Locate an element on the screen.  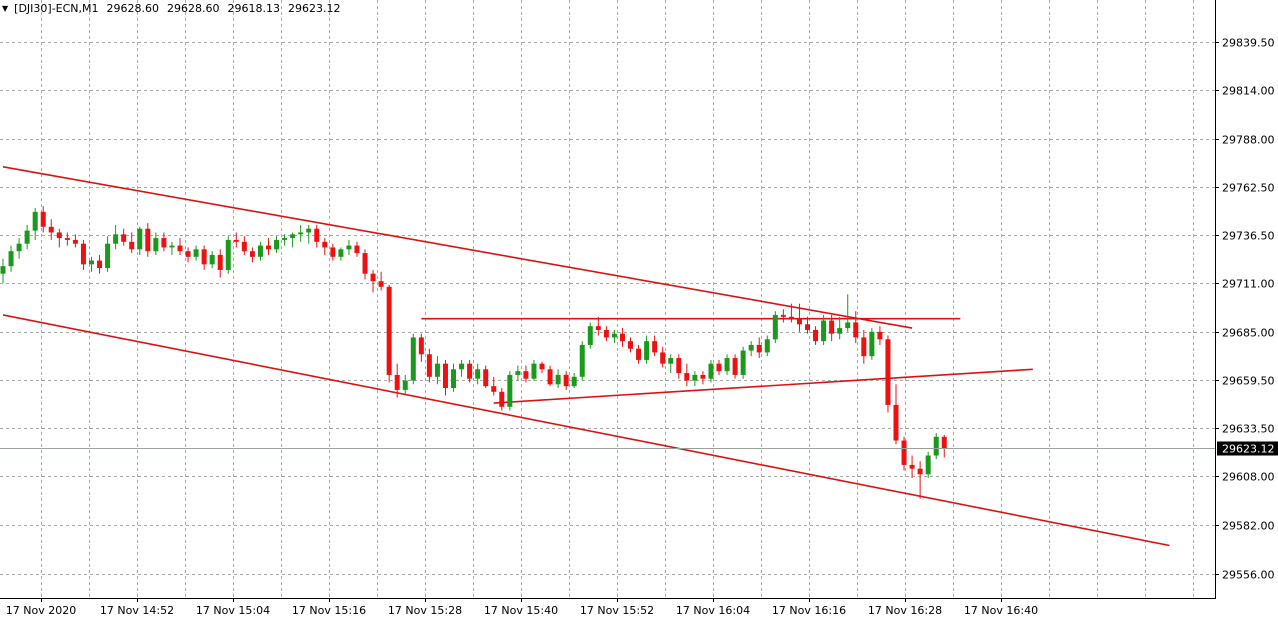
symbol-label: [DJI30]-ECN,M1 is located at coordinates (56, 8).